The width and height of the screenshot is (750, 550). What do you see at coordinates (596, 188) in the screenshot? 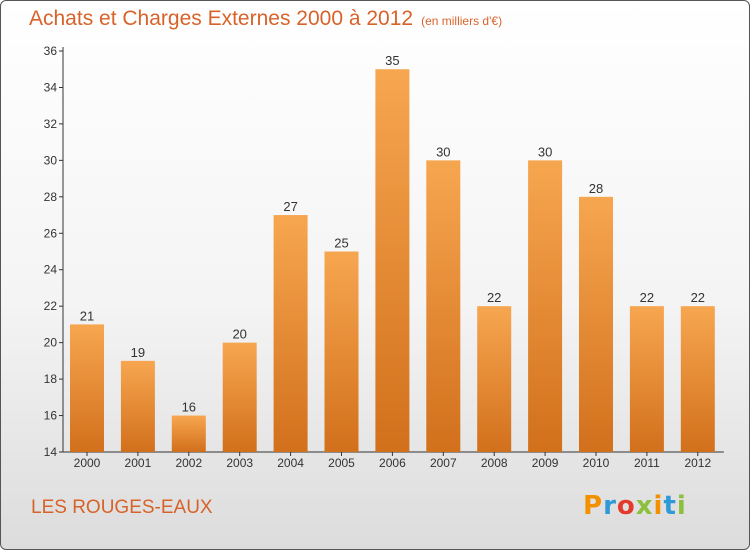
I see `data-label: 28` at bounding box center [596, 188].